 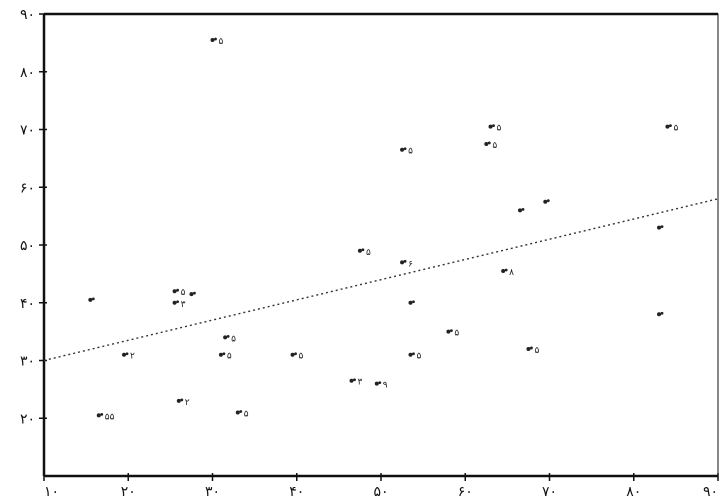 I want to click on point-label: ۵۵, so click(x=110, y=417).